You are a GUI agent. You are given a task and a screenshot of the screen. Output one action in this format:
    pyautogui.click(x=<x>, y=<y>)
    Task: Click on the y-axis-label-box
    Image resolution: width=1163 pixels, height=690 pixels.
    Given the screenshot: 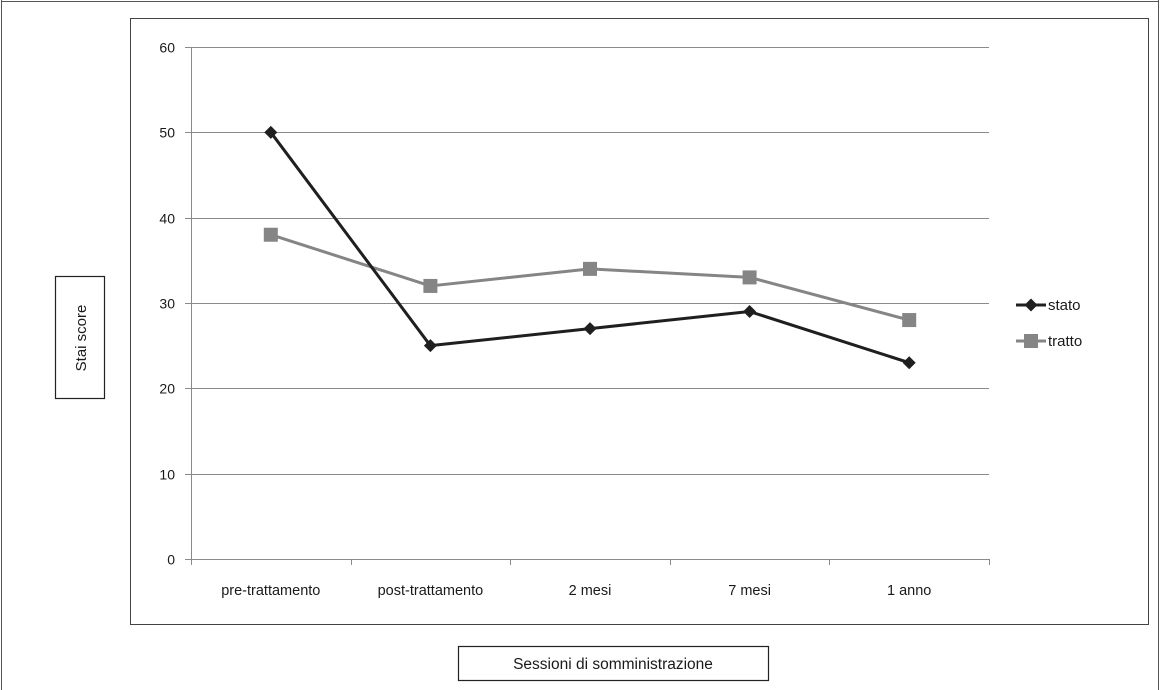 What is the action you would take?
    pyautogui.click(x=80, y=337)
    